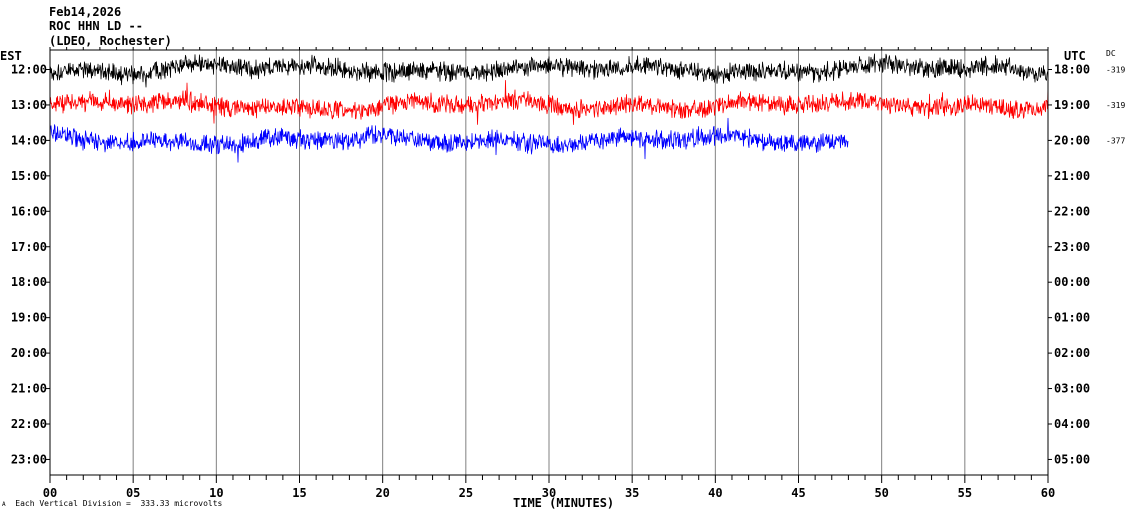  I want to click on x-tick-label-60: 60, so click(1048, 493).